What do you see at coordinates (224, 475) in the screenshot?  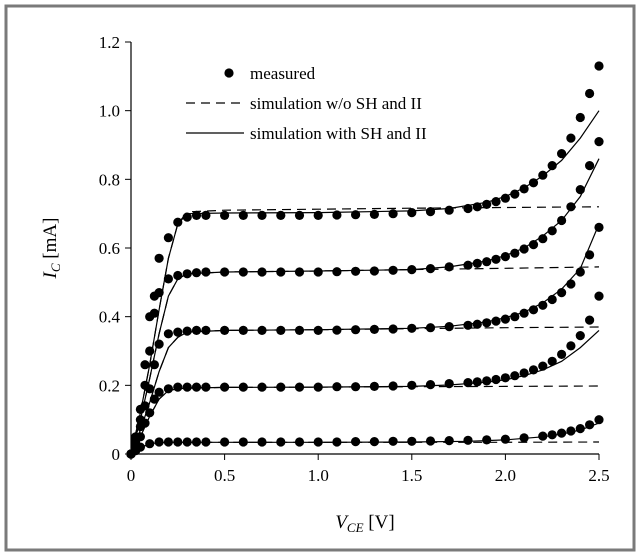 I see `x-tick-label: 0.5` at bounding box center [224, 475].